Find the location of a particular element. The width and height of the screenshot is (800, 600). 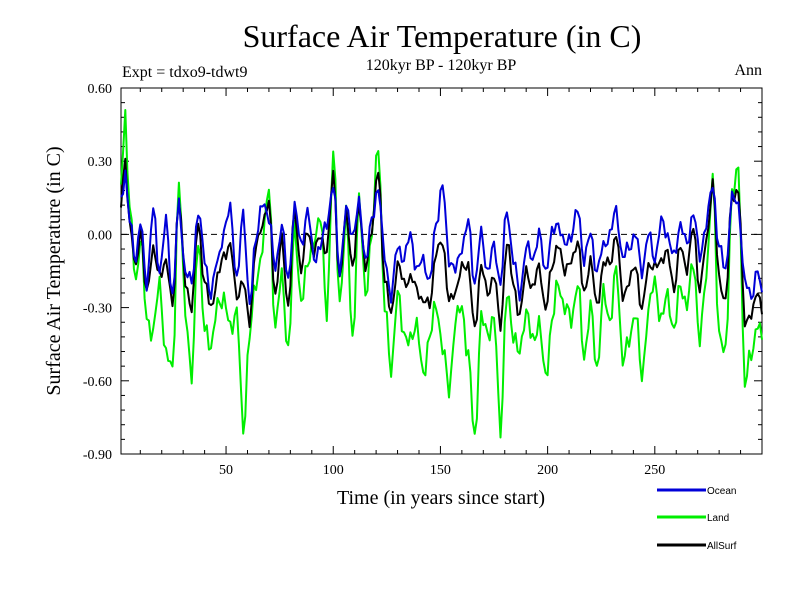

y-tick-label: 0.00 is located at coordinates (100, 235).